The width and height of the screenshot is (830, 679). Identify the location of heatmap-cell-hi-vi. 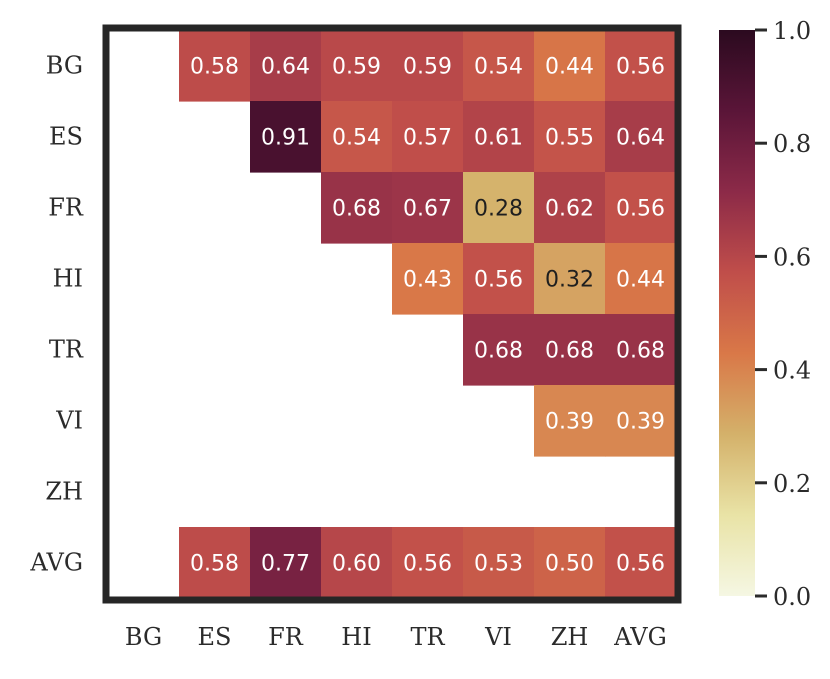
(499, 279).